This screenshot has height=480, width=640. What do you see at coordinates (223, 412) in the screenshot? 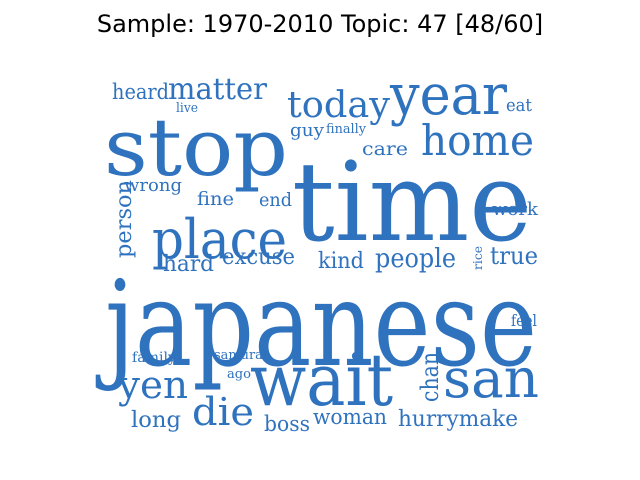
I see `word-die: die` at bounding box center [223, 412].